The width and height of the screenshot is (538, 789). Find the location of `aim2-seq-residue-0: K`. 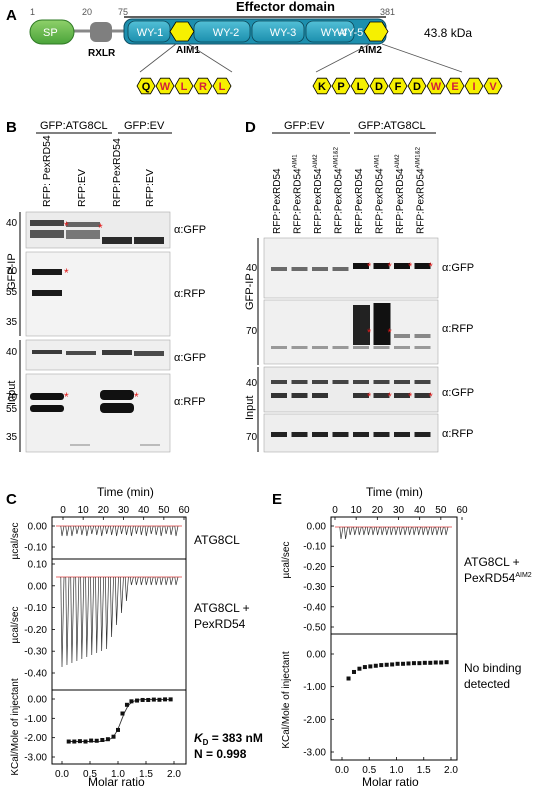

aim2-seq-residue-0: K is located at coordinates (322, 87).